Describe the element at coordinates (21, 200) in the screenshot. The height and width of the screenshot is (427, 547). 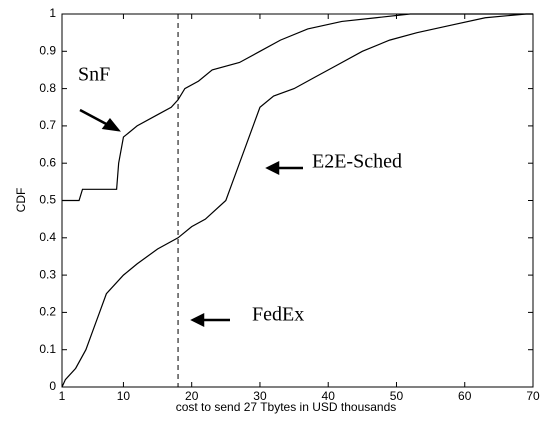
I see `y-axis-label: CDF` at that location.